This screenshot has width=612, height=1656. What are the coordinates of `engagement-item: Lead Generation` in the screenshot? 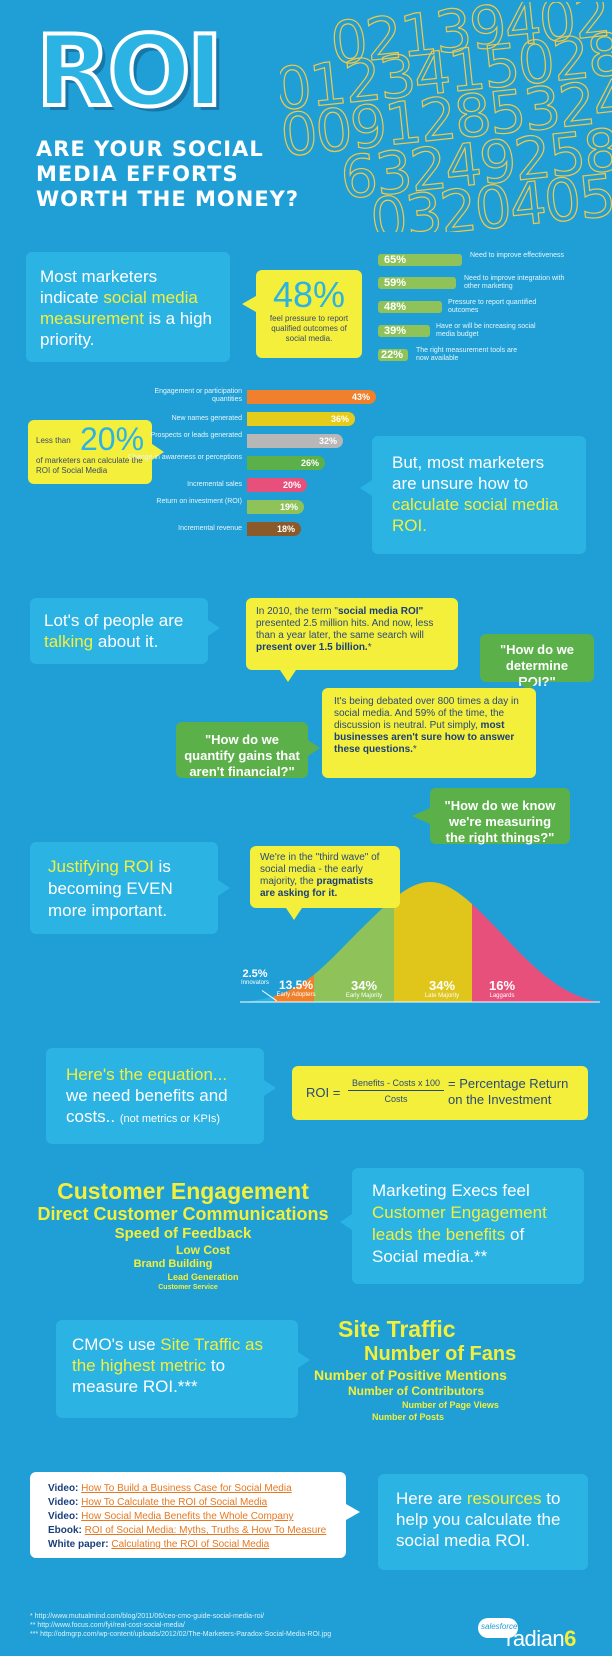 It's located at (203, 1277).